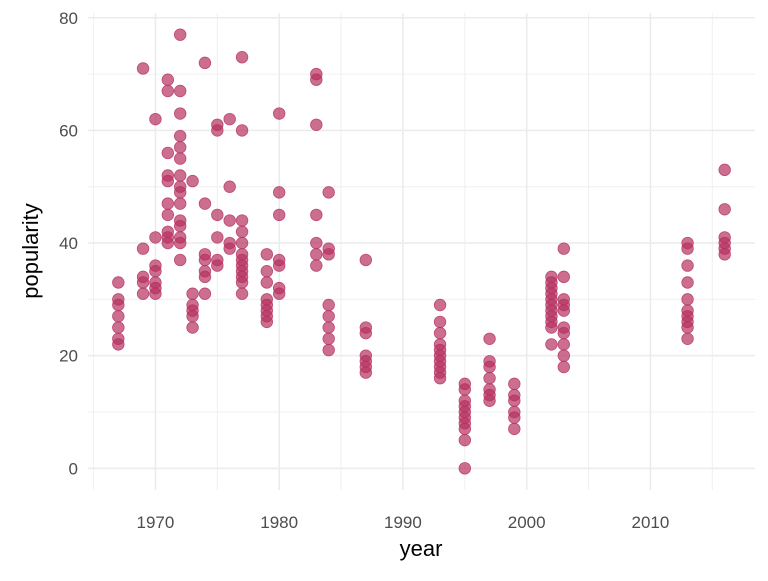  What do you see at coordinates (73, 468) in the screenshot?
I see `y-tick-label: 0` at bounding box center [73, 468].